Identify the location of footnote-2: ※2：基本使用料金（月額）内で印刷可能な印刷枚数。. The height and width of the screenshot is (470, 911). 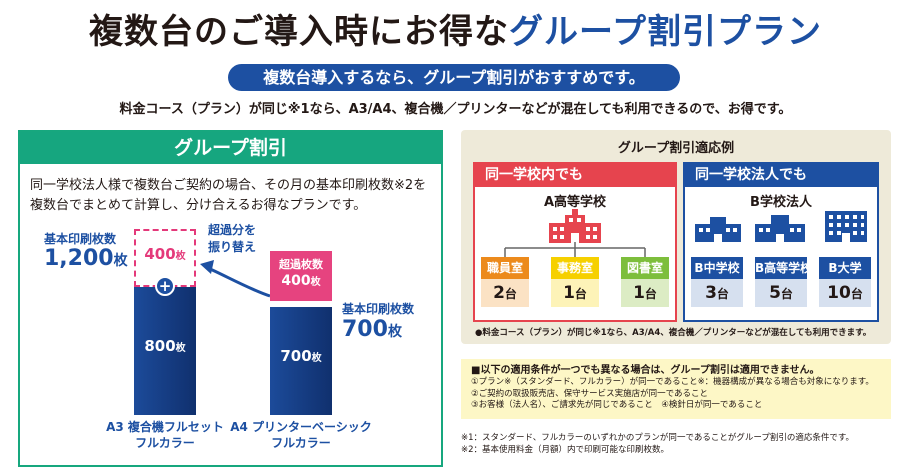
(565, 450).